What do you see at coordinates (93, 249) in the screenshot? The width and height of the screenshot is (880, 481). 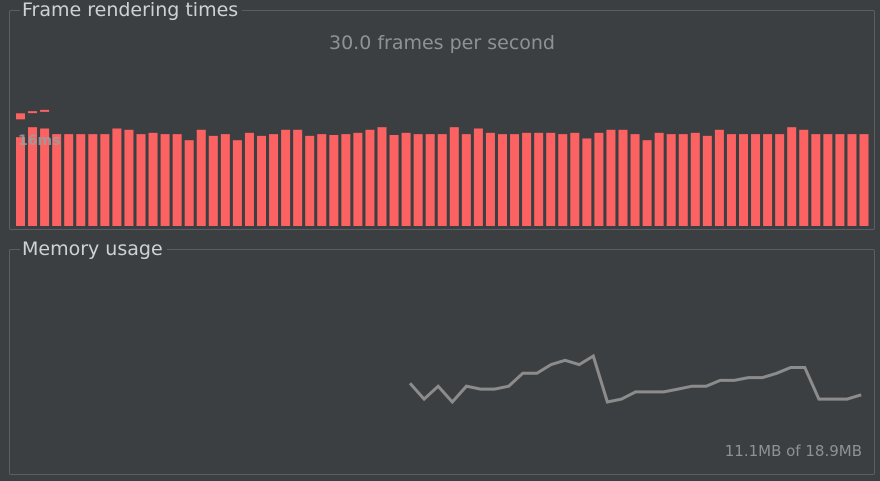 I see `memory-usage-title: Memory usage` at bounding box center [93, 249].